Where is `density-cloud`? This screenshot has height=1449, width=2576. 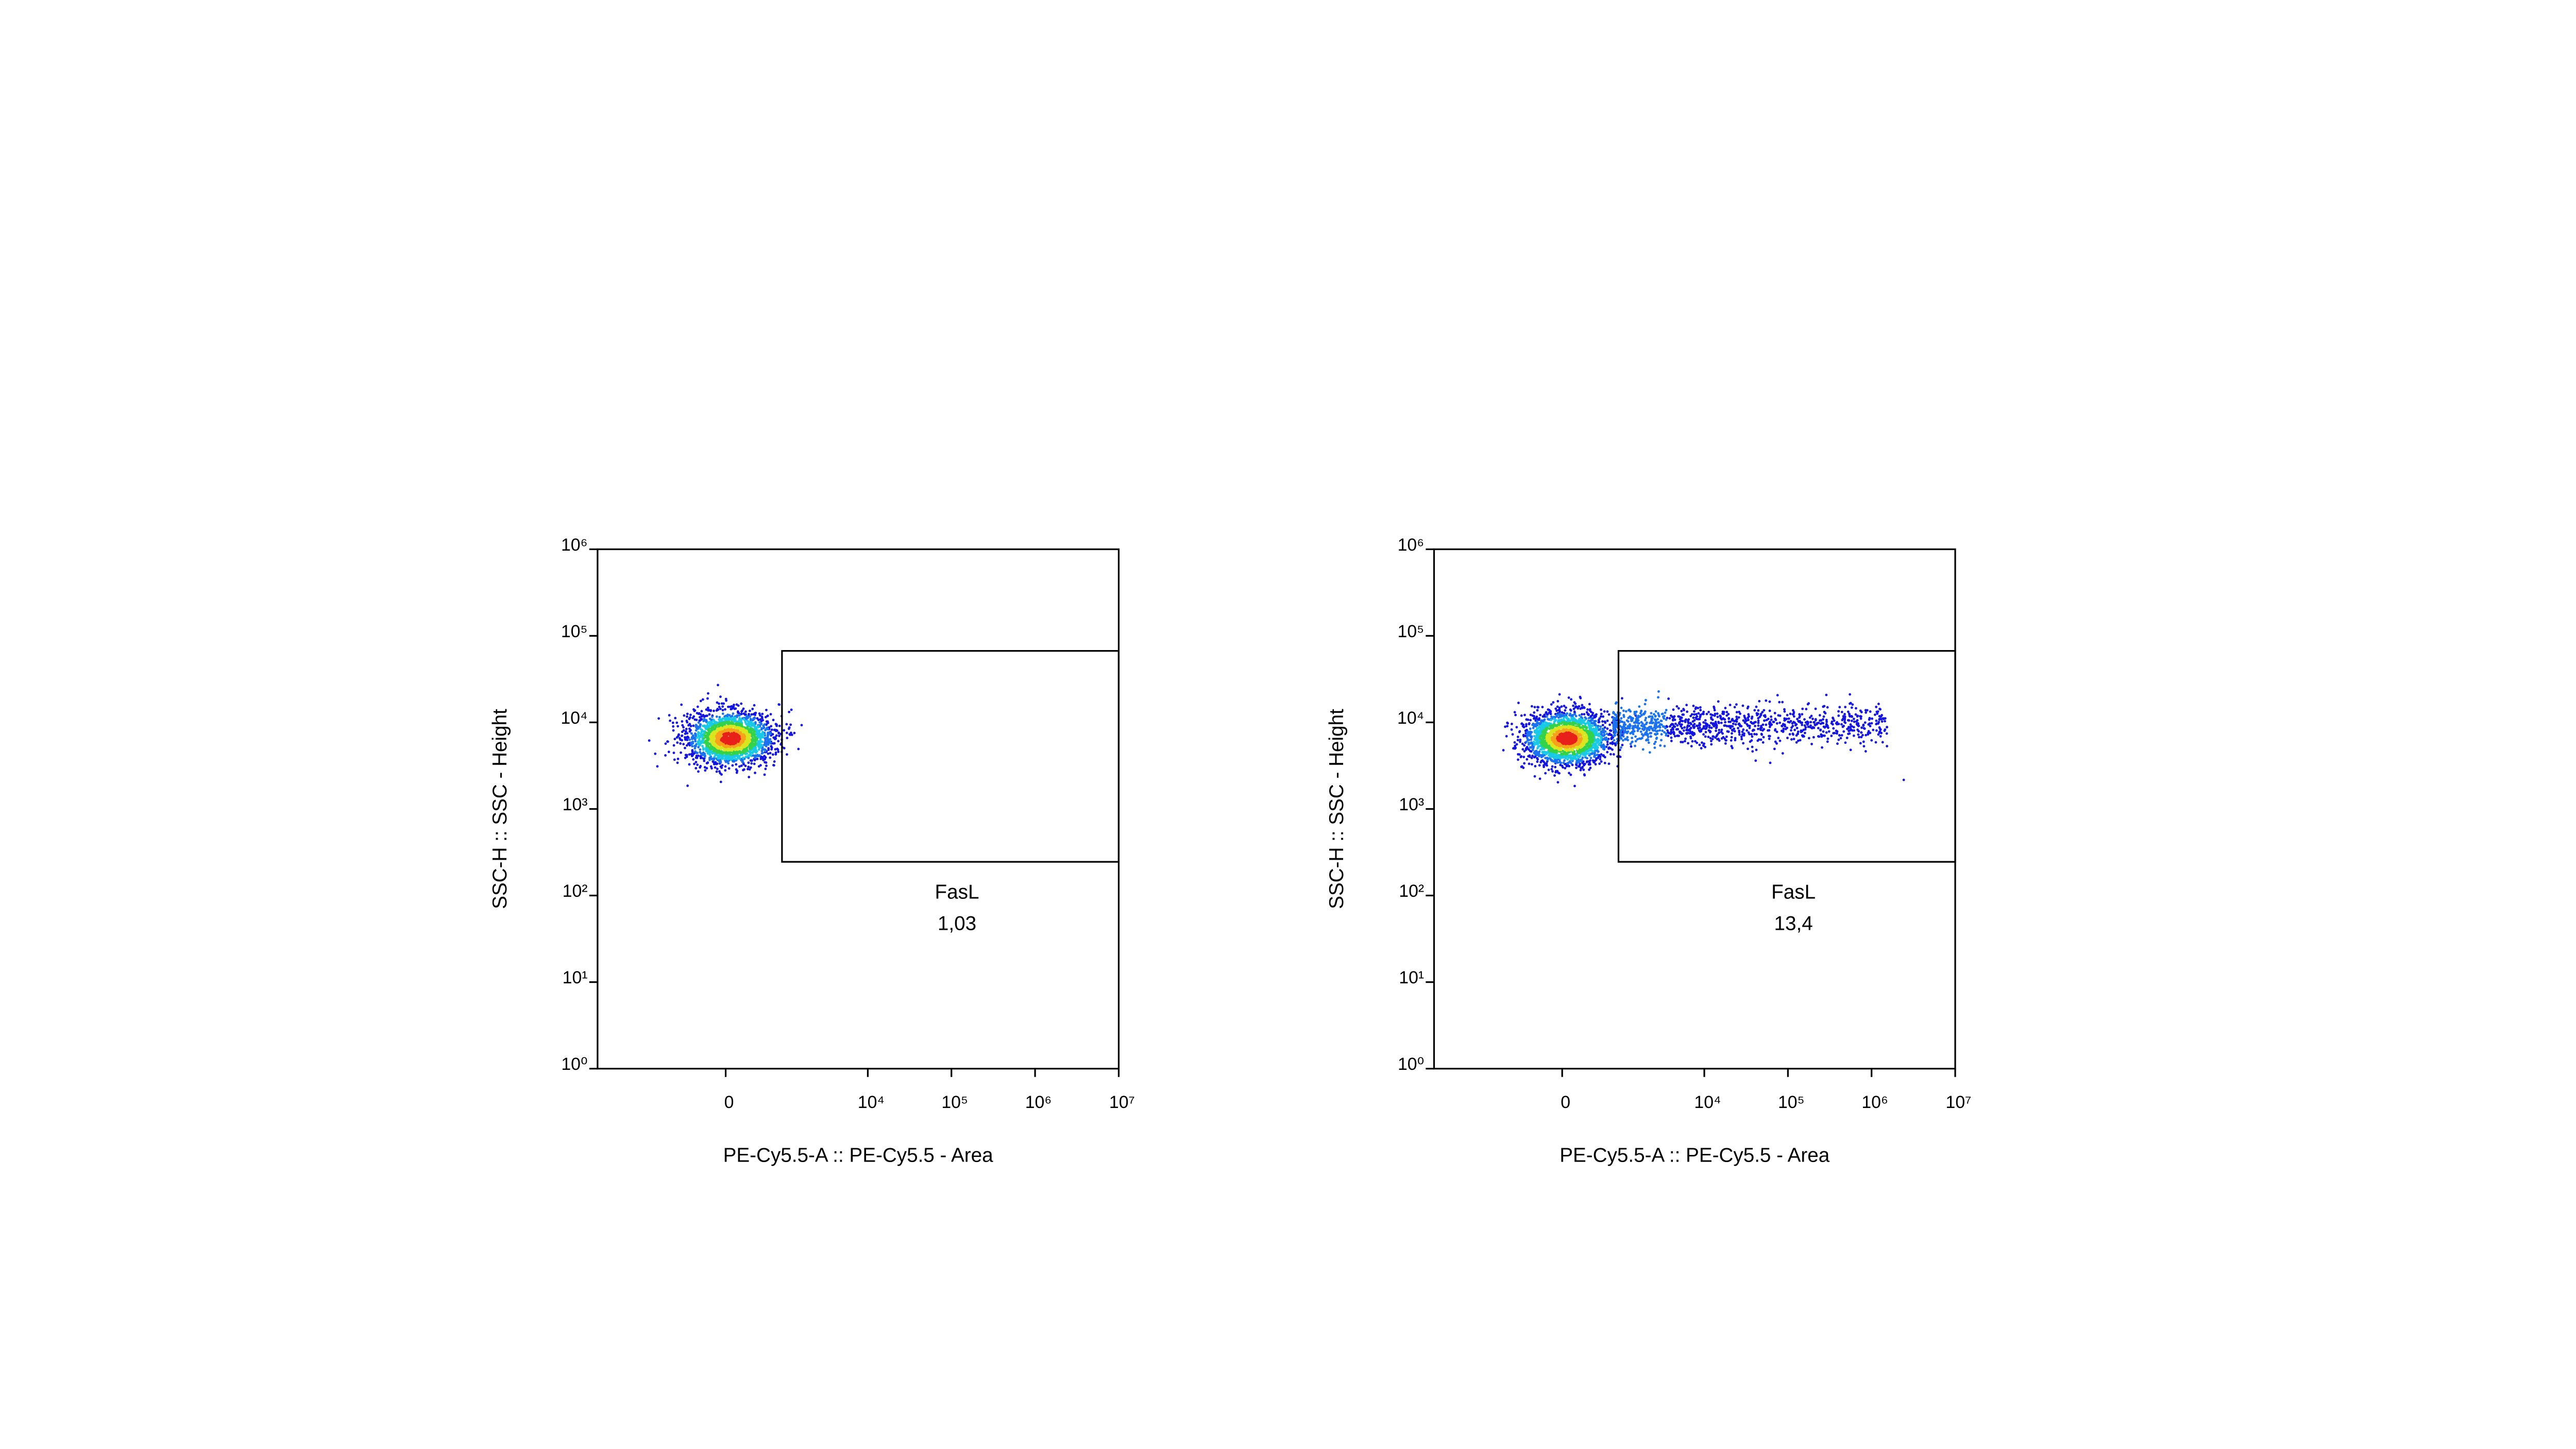
density-cloud is located at coordinates (725, 735).